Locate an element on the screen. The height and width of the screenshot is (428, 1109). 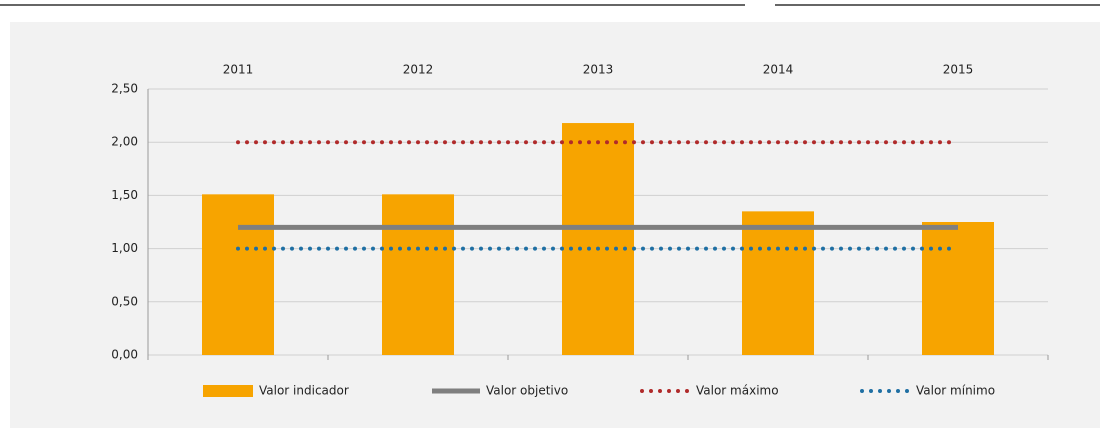
y-tick-label: 0,00 is located at coordinates (124, 355).